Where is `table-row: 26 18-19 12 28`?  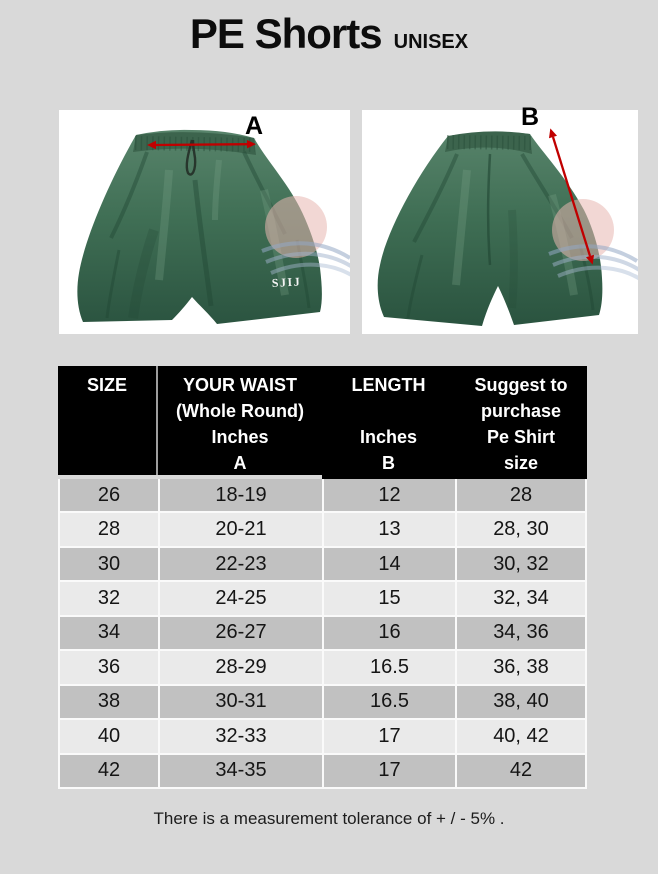 table-row: 26 18-19 12 28 is located at coordinates (322, 496).